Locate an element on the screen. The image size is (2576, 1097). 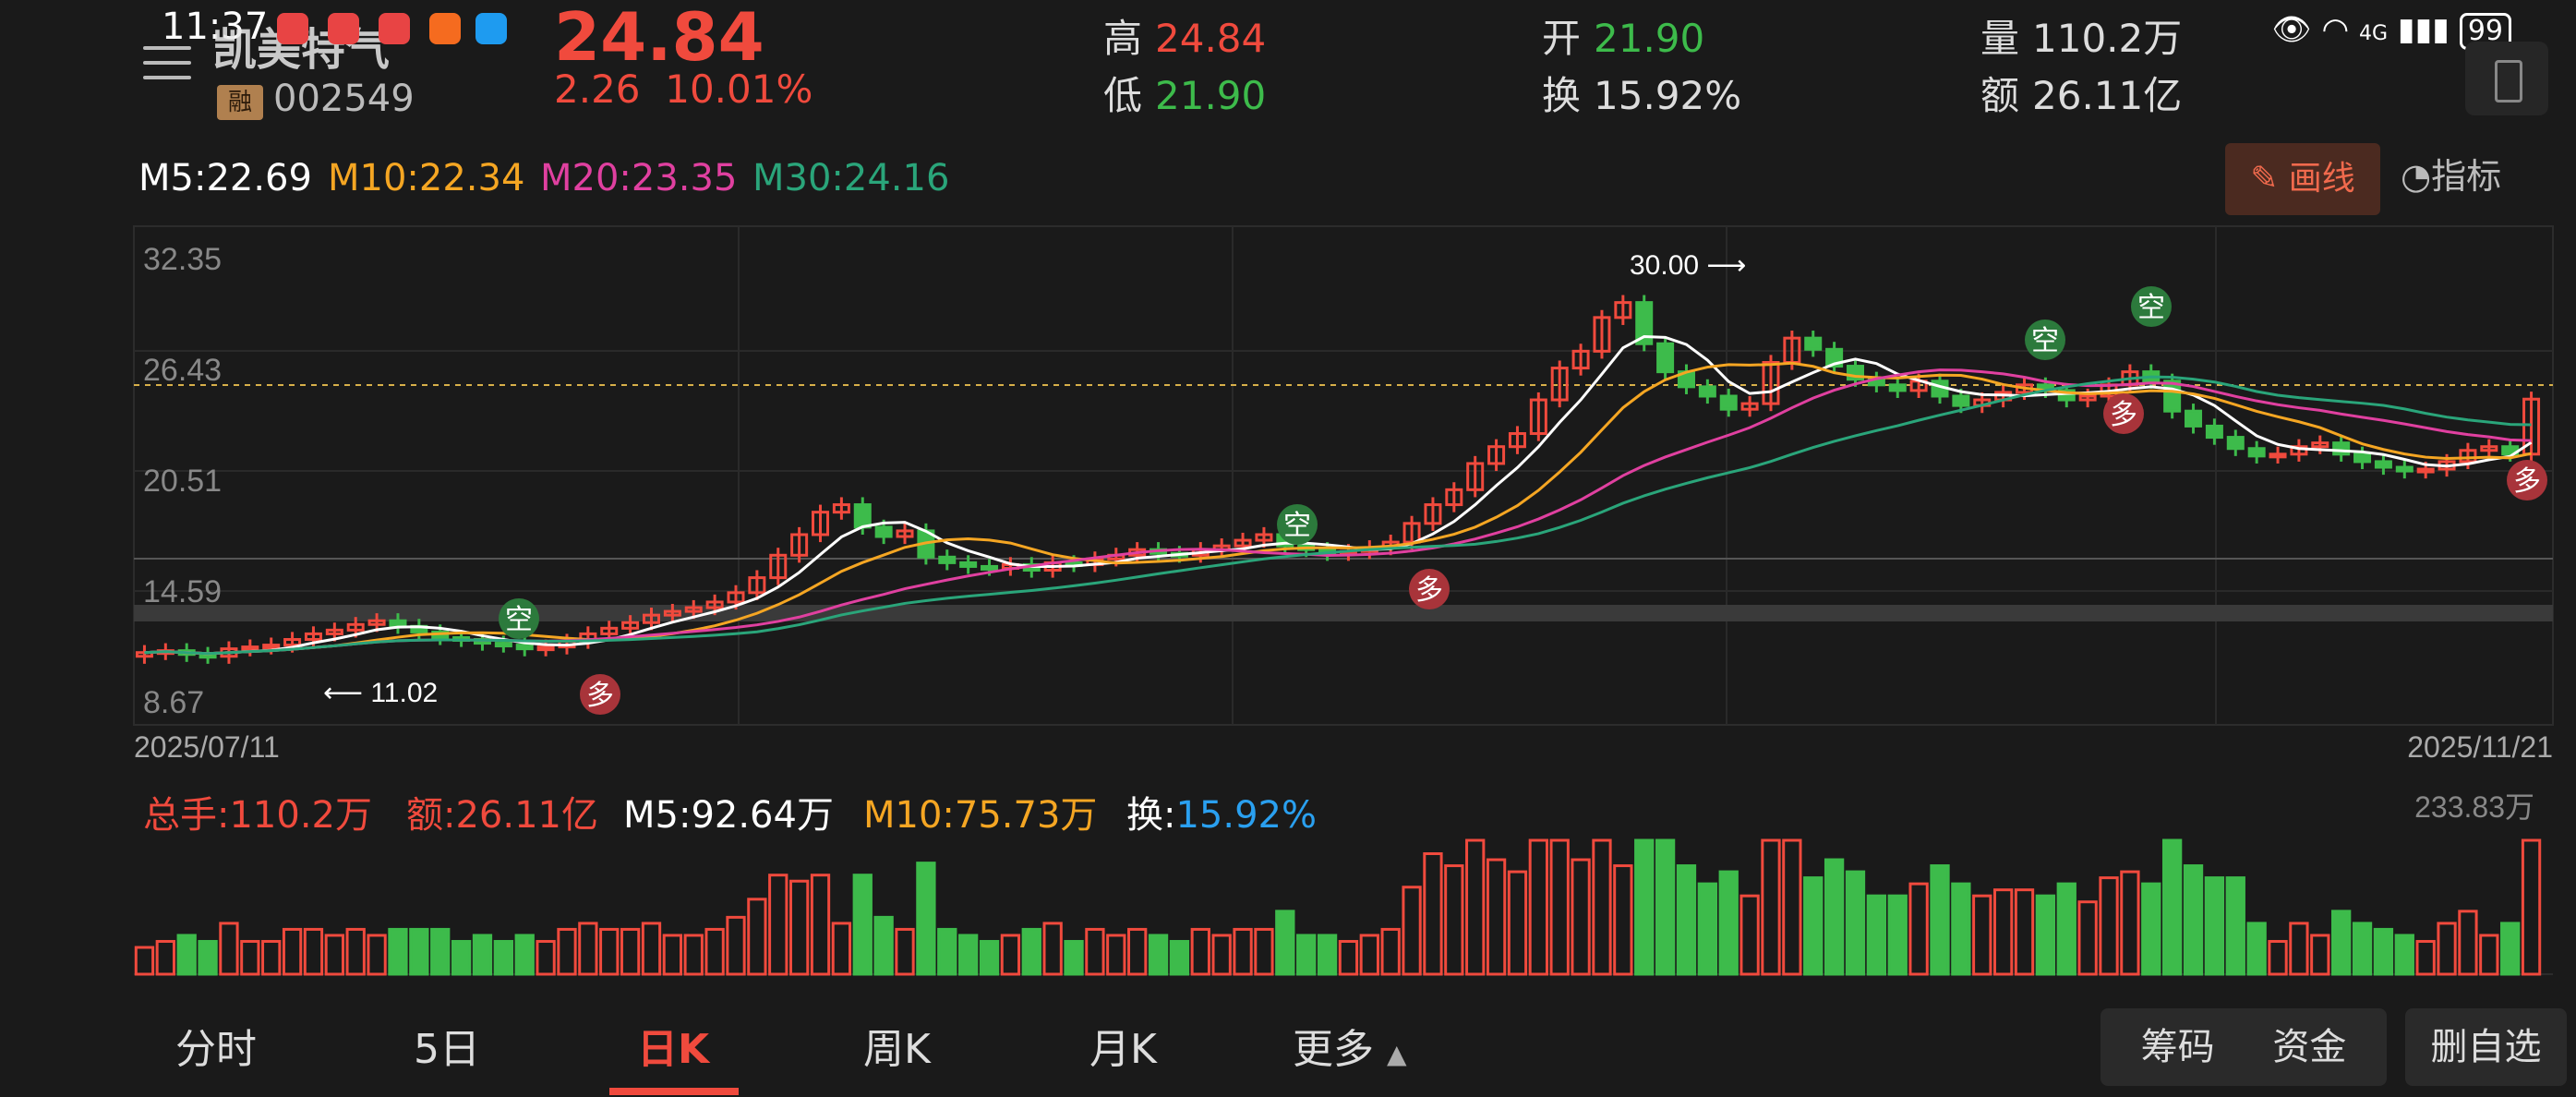
tab-underline is located at coordinates (674, 1091).